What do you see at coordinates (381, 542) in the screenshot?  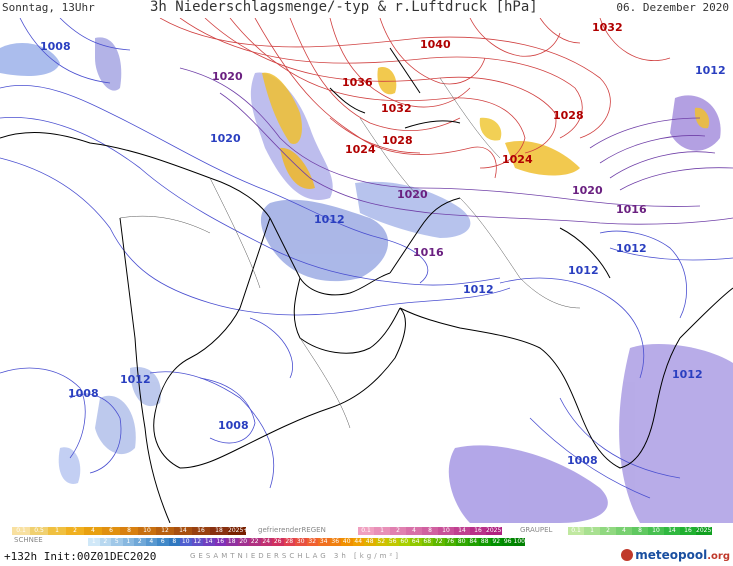 I see `legend-swatch: 52` at bounding box center [381, 542].